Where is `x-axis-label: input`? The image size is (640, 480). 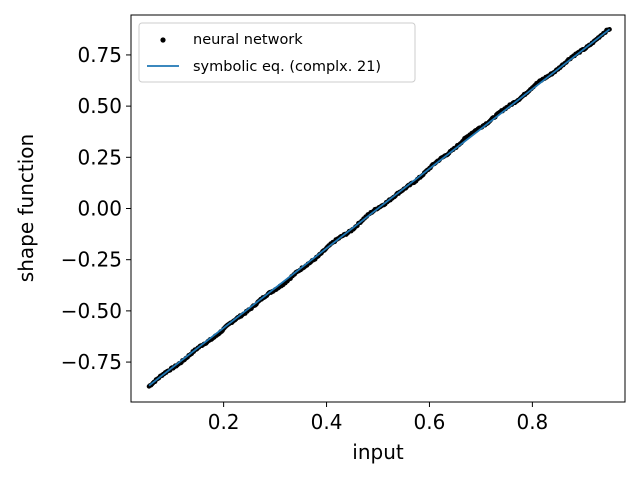 x-axis-label: input is located at coordinates (378, 452).